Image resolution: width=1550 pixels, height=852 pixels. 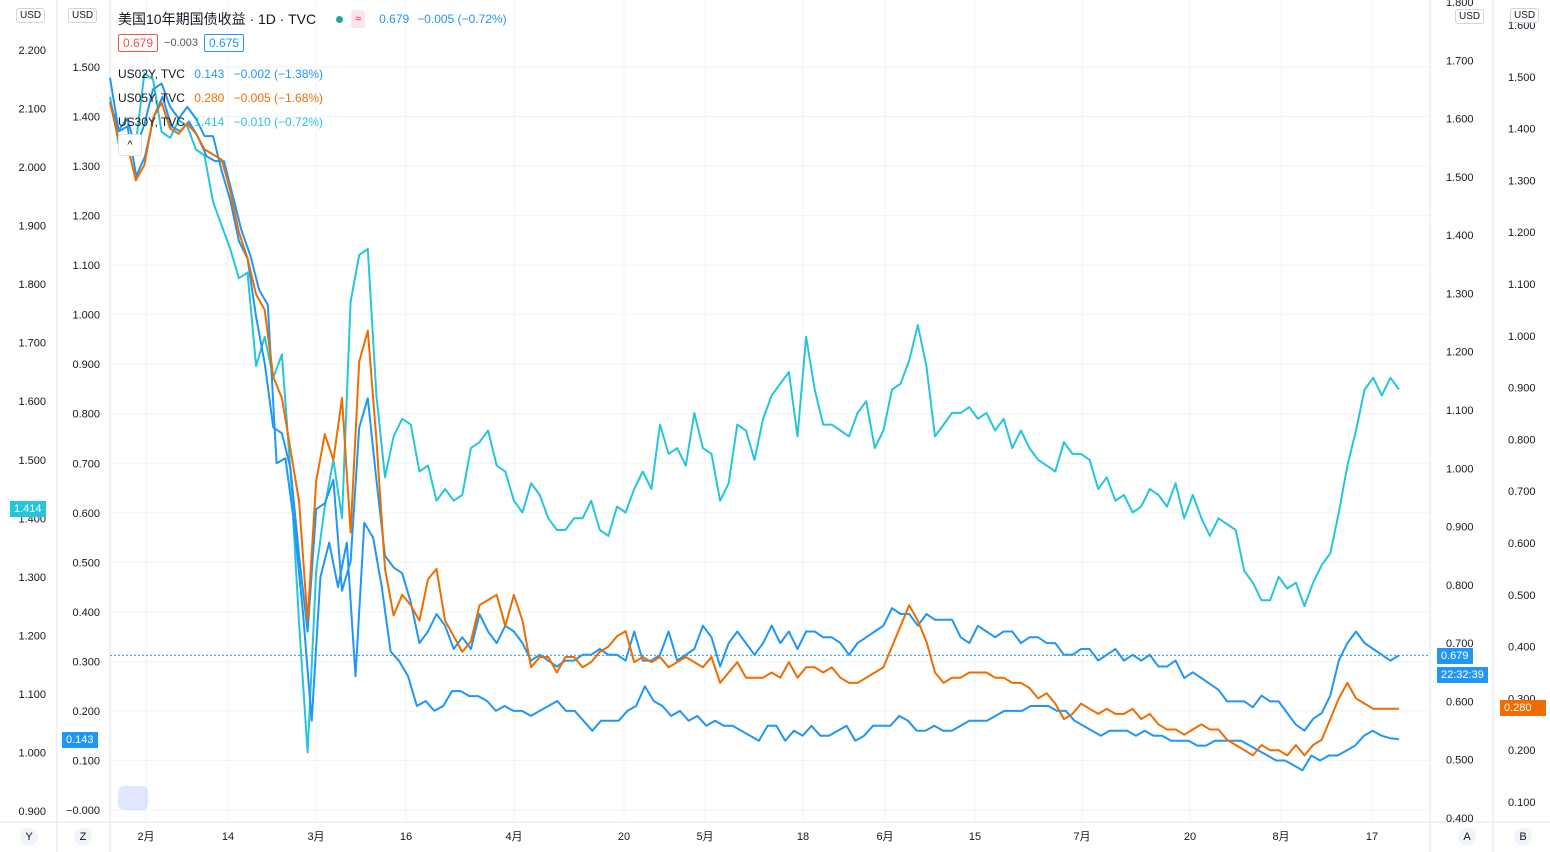 I want to click on y-axis-scale-button: Y, so click(x=29, y=837).